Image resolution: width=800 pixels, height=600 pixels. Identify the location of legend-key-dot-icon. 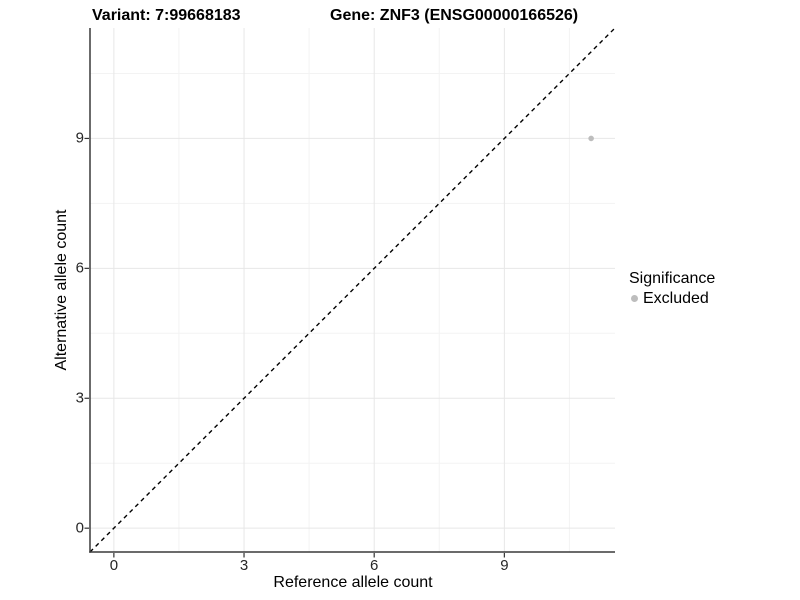
(634, 298).